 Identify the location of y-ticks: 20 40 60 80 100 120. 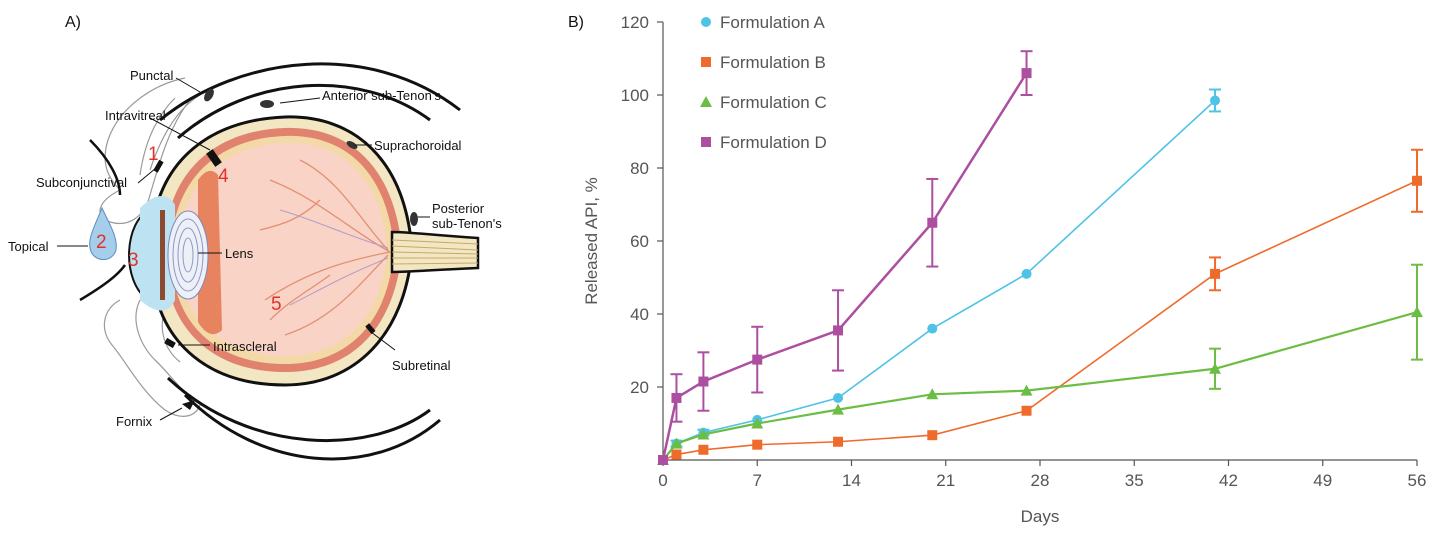
(642, 205).